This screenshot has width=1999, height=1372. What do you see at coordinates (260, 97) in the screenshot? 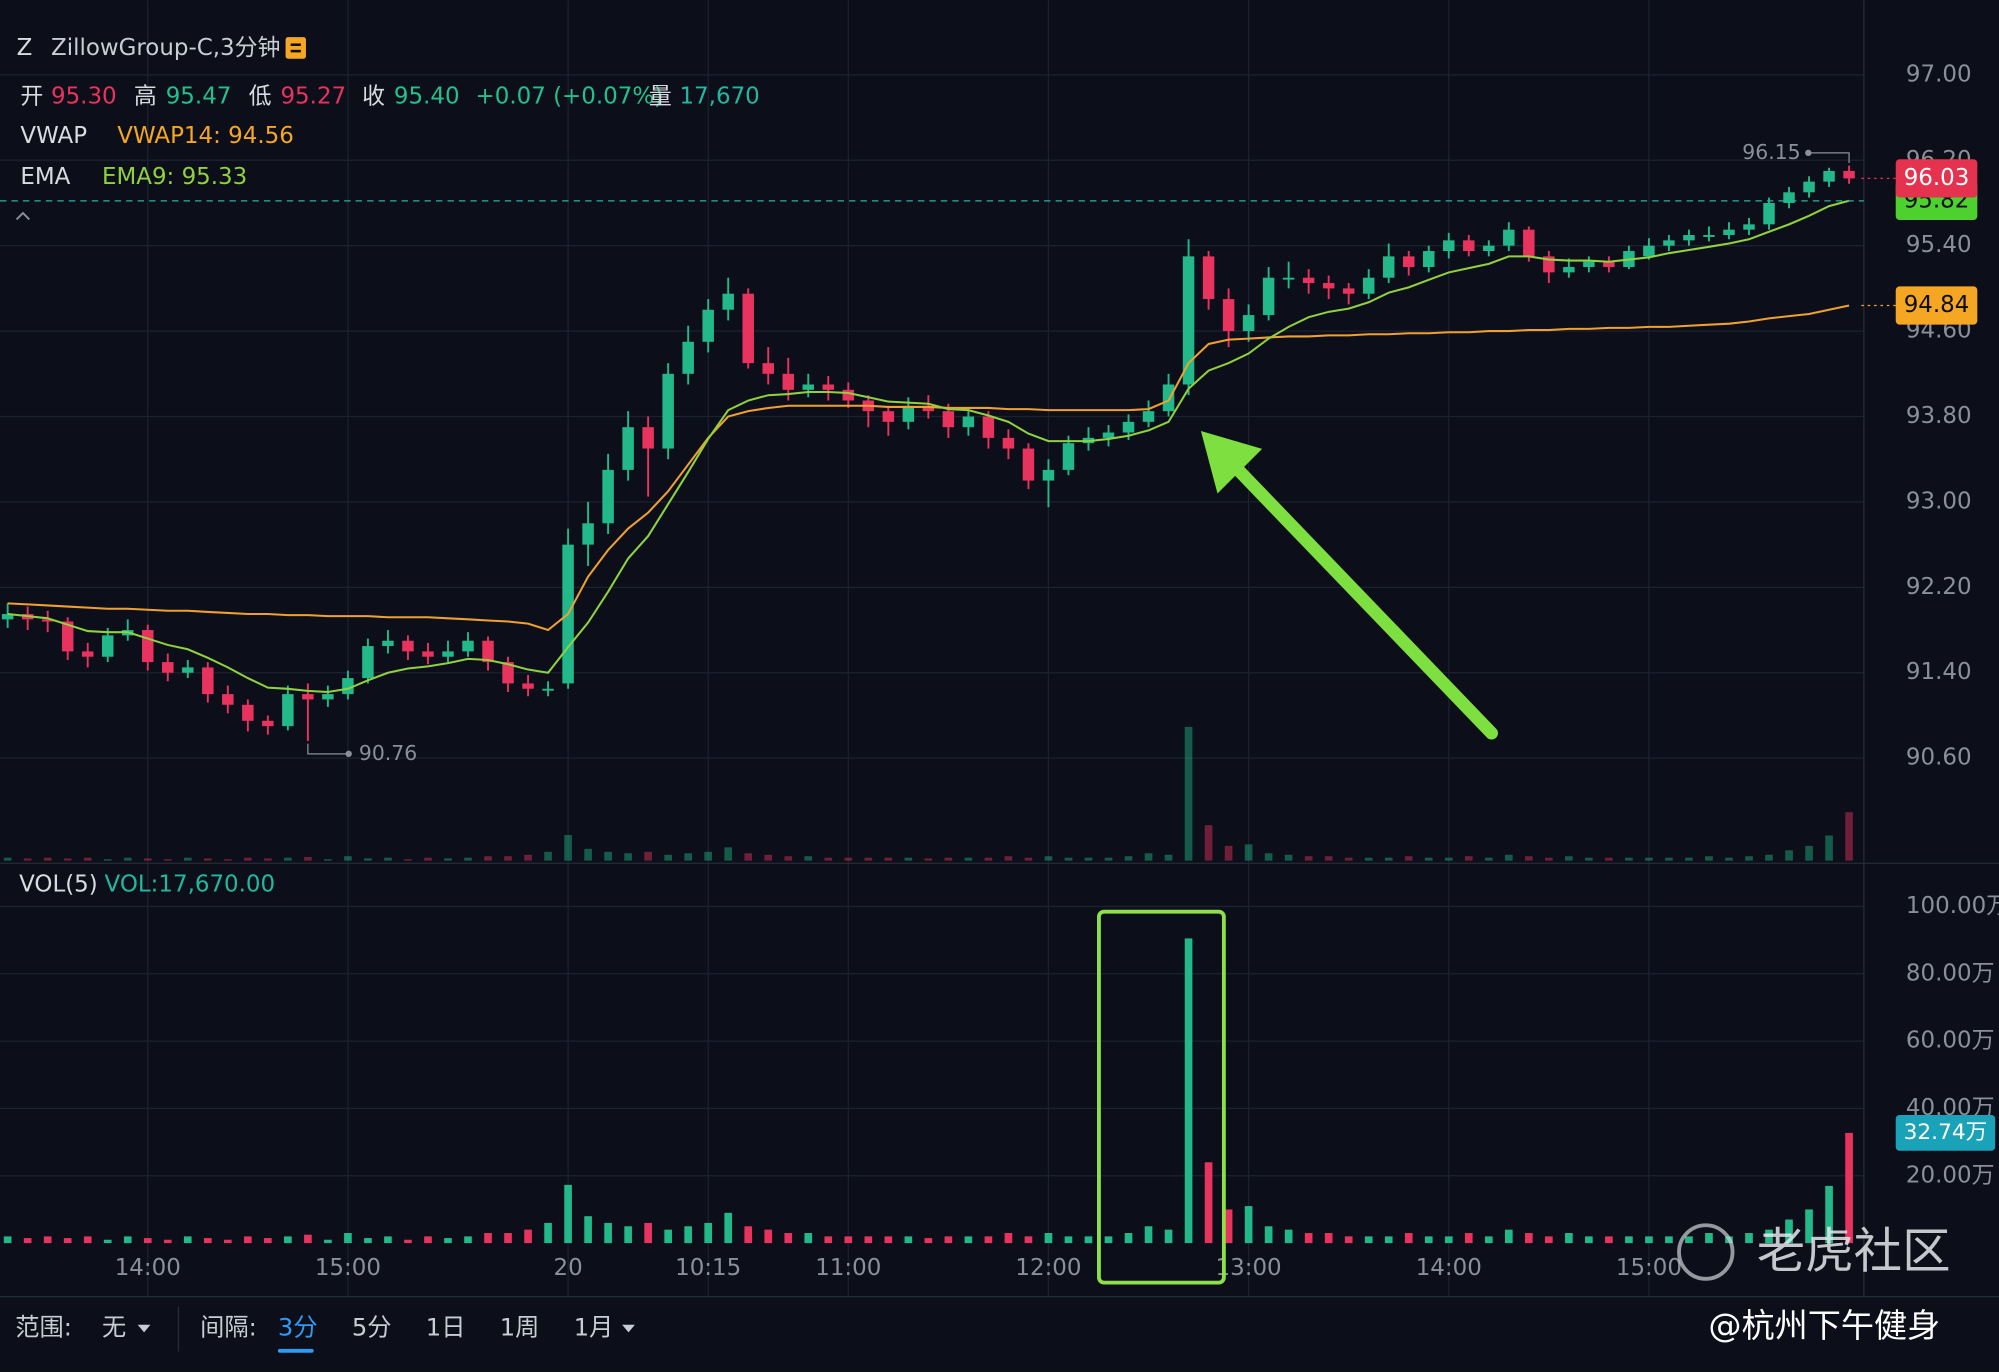
I see `stat-label: 低` at bounding box center [260, 97].